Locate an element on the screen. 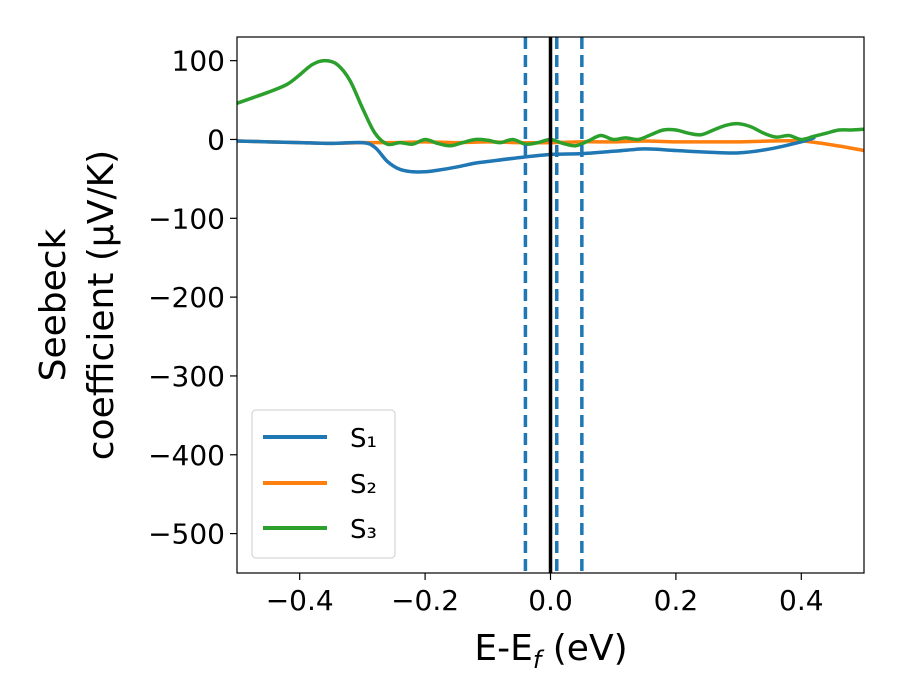  x-tick-label: −0.4 is located at coordinates (300, 600).